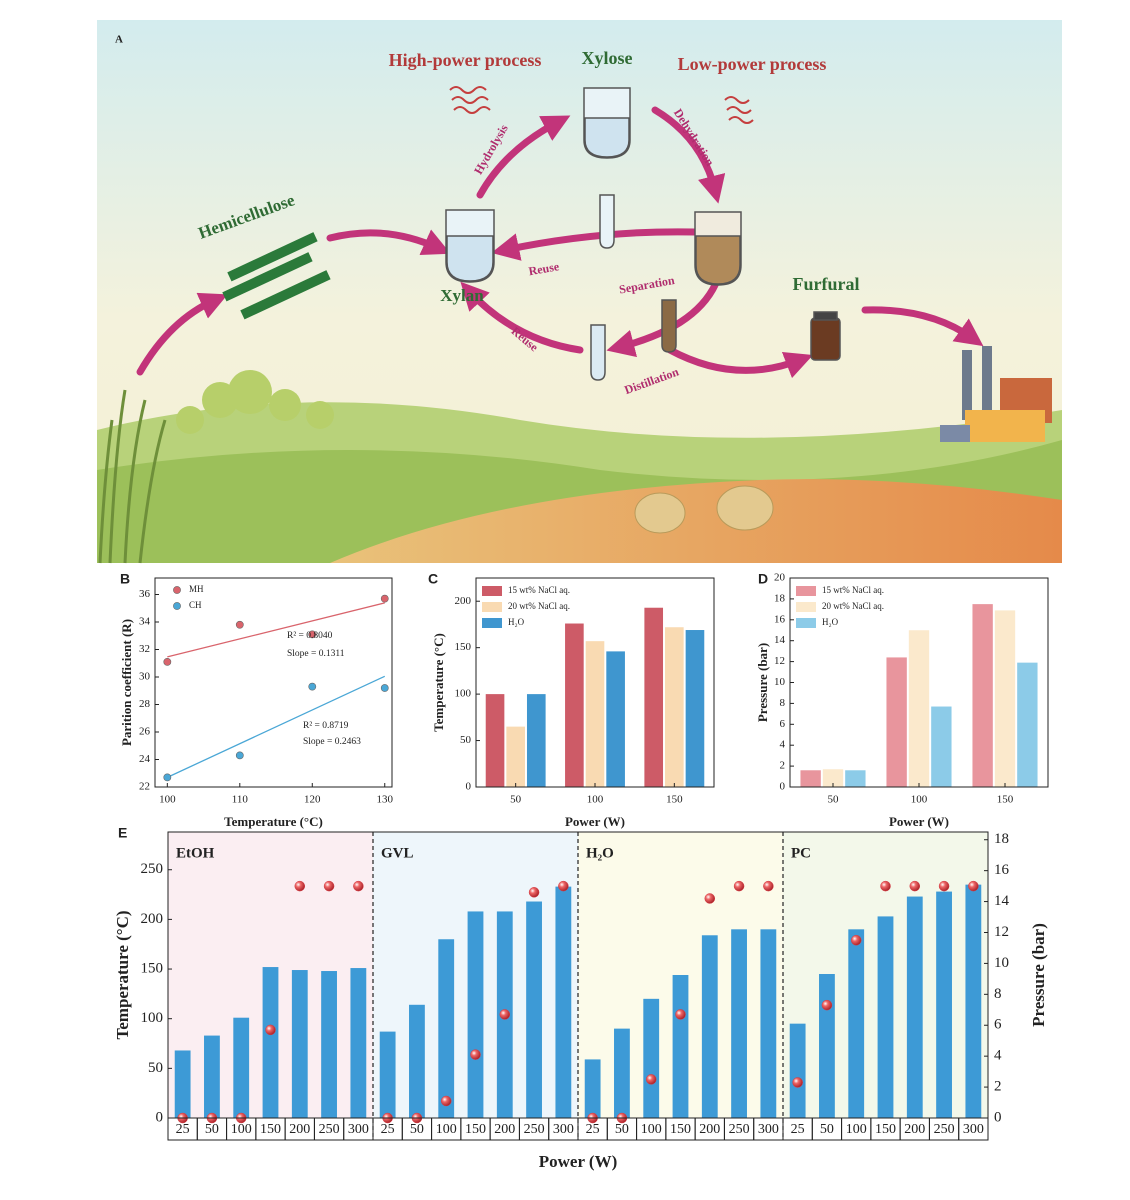  What do you see at coordinates (332, 742) in the screenshot?
I see `annotation: Slope = 0.2463` at bounding box center [332, 742].